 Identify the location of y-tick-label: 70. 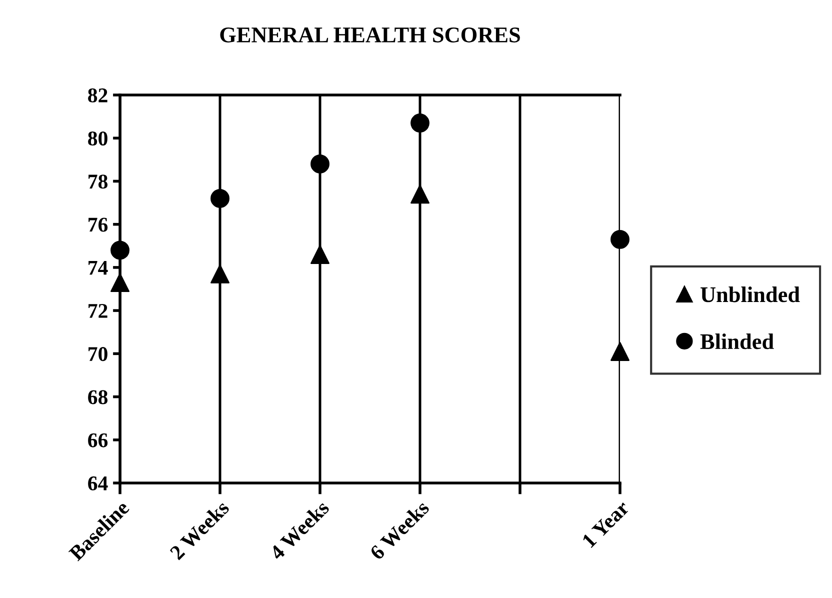
(98, 354).